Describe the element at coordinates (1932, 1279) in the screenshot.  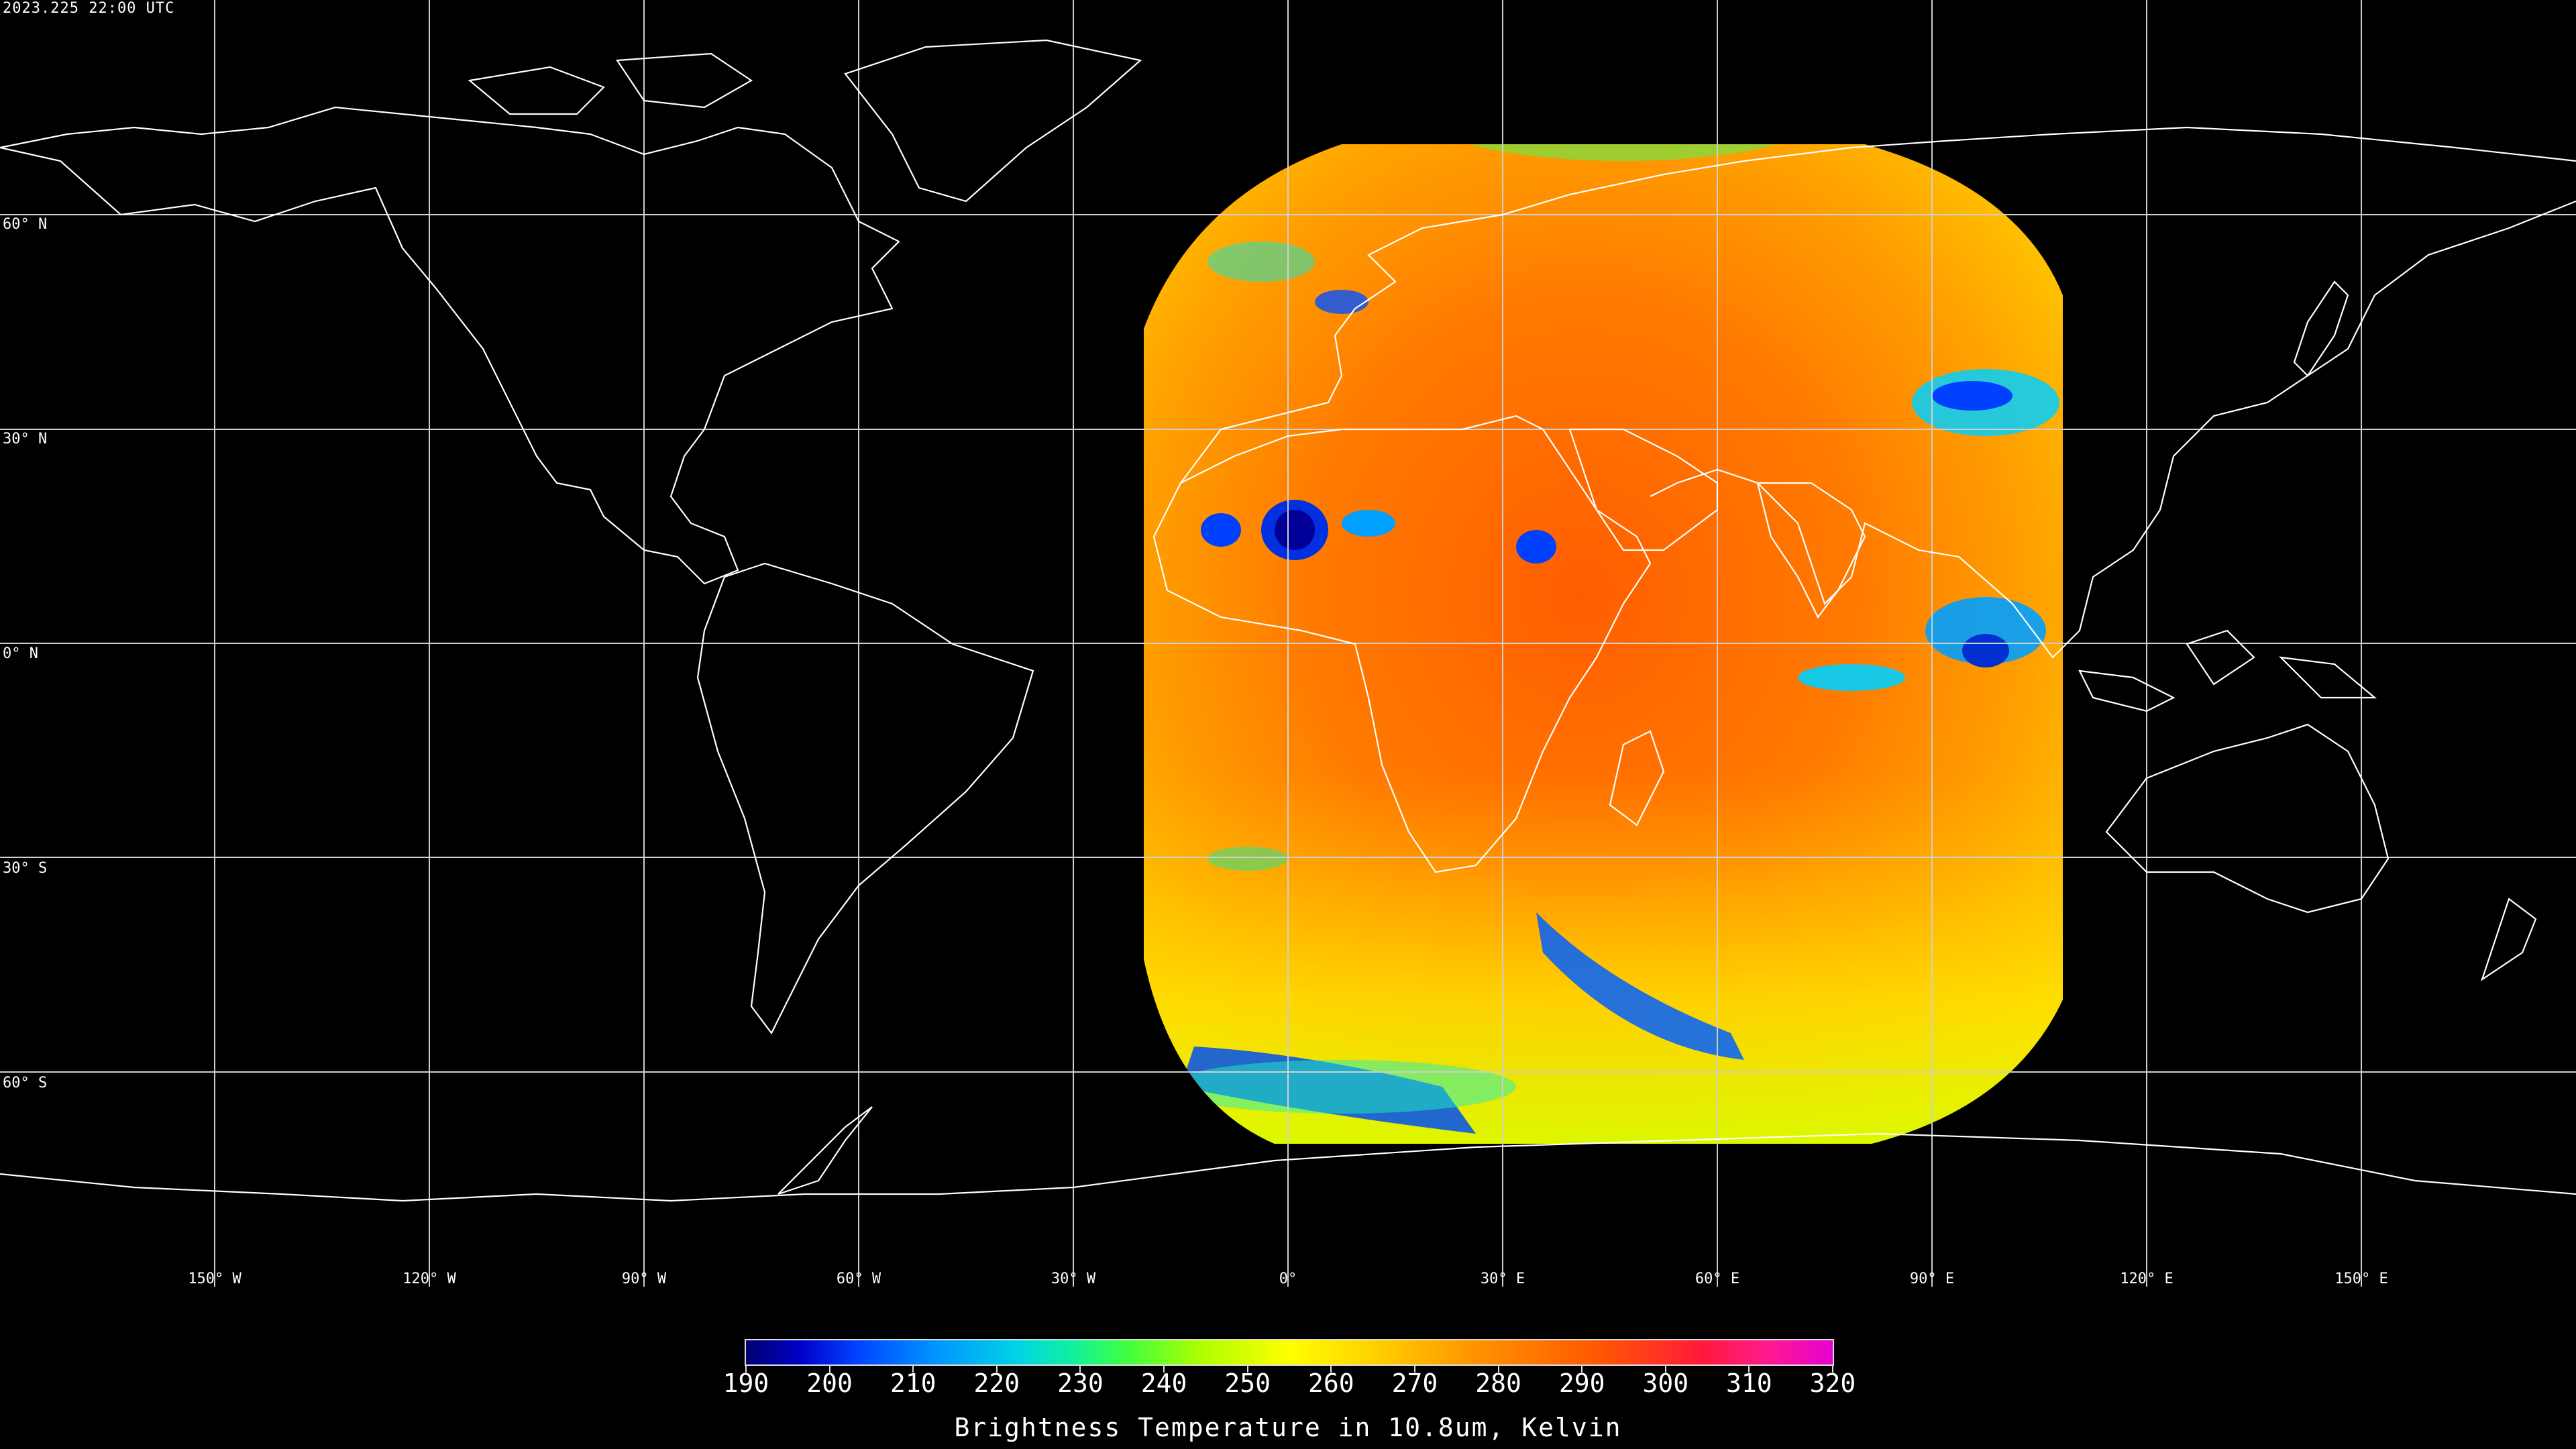
I see `lon-label-90e: 90° E` at that location.